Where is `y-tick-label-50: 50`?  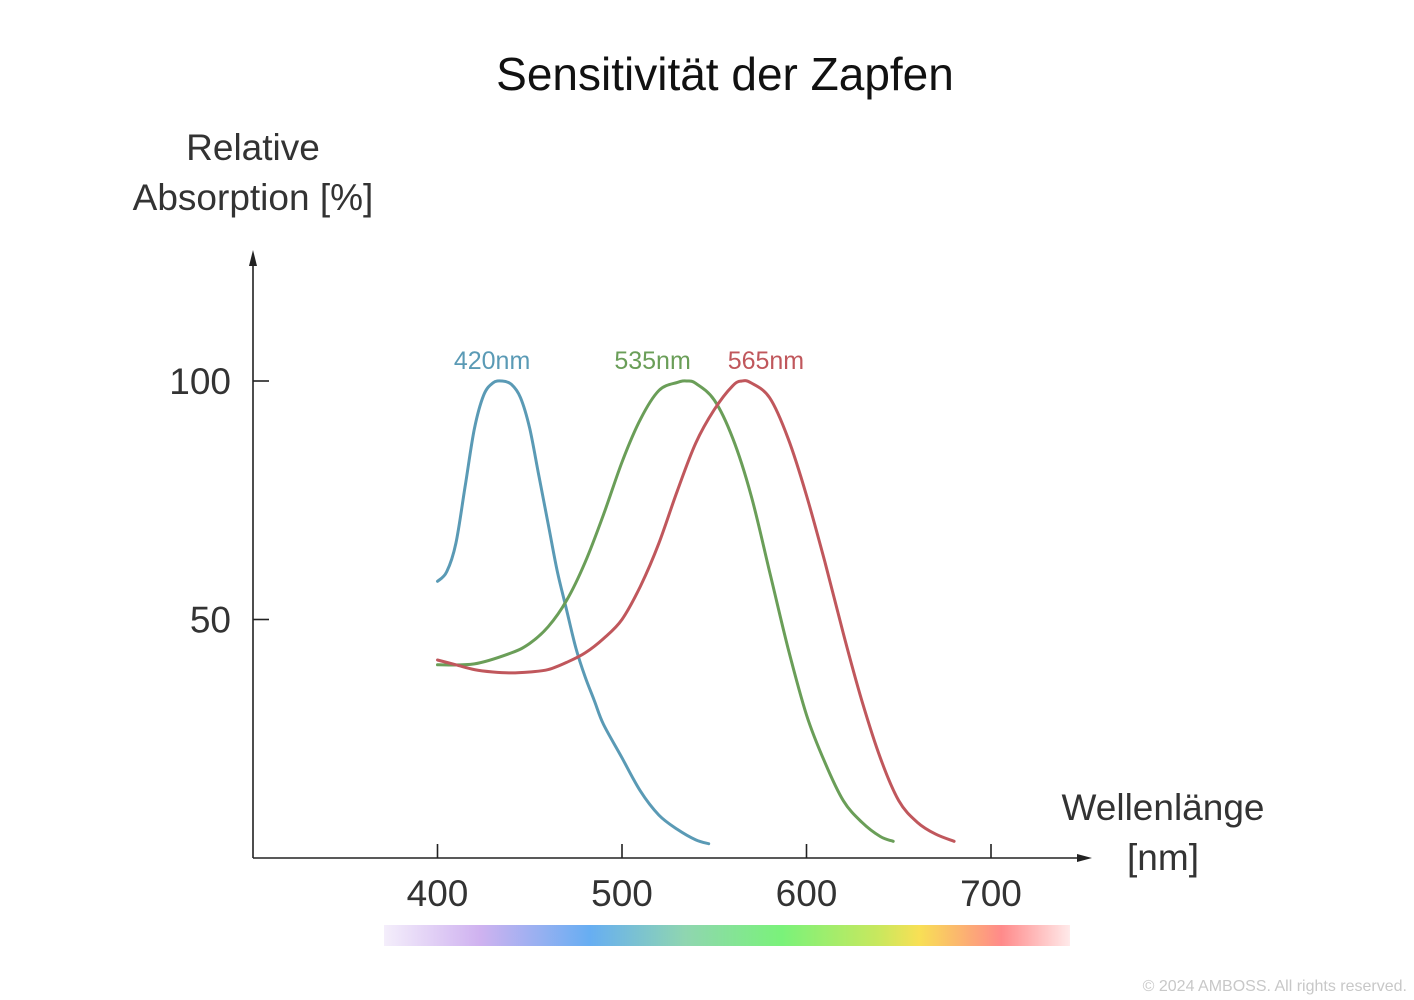 y-tick-label-50: 50 is located at coordinates (210, 620).